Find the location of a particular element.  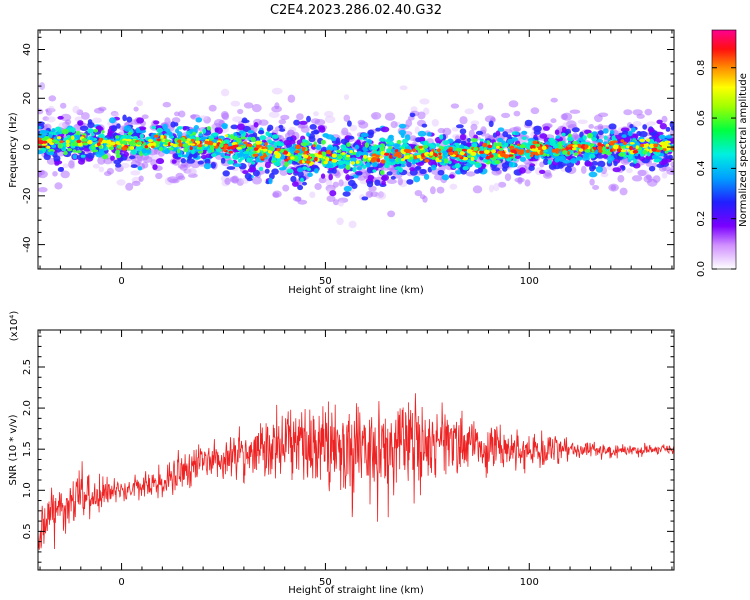

y-tick-label: 2.0 is located at coordinates (27, 408).